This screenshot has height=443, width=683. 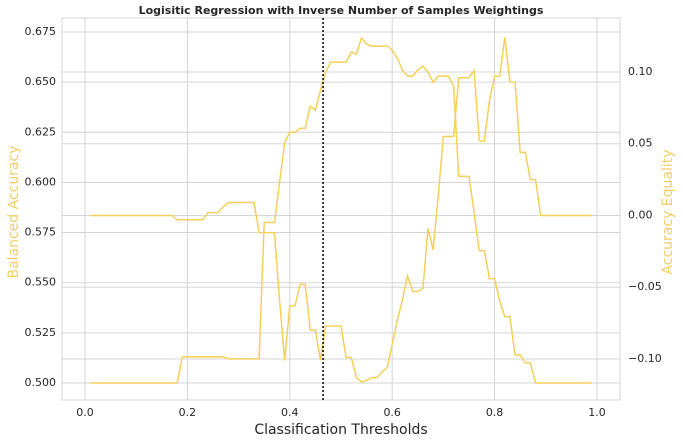 What do you see at coordinates (645, 358) in the screenshot?
I see `y2-tick-label: −0.10` at bounding box center [645, 358].